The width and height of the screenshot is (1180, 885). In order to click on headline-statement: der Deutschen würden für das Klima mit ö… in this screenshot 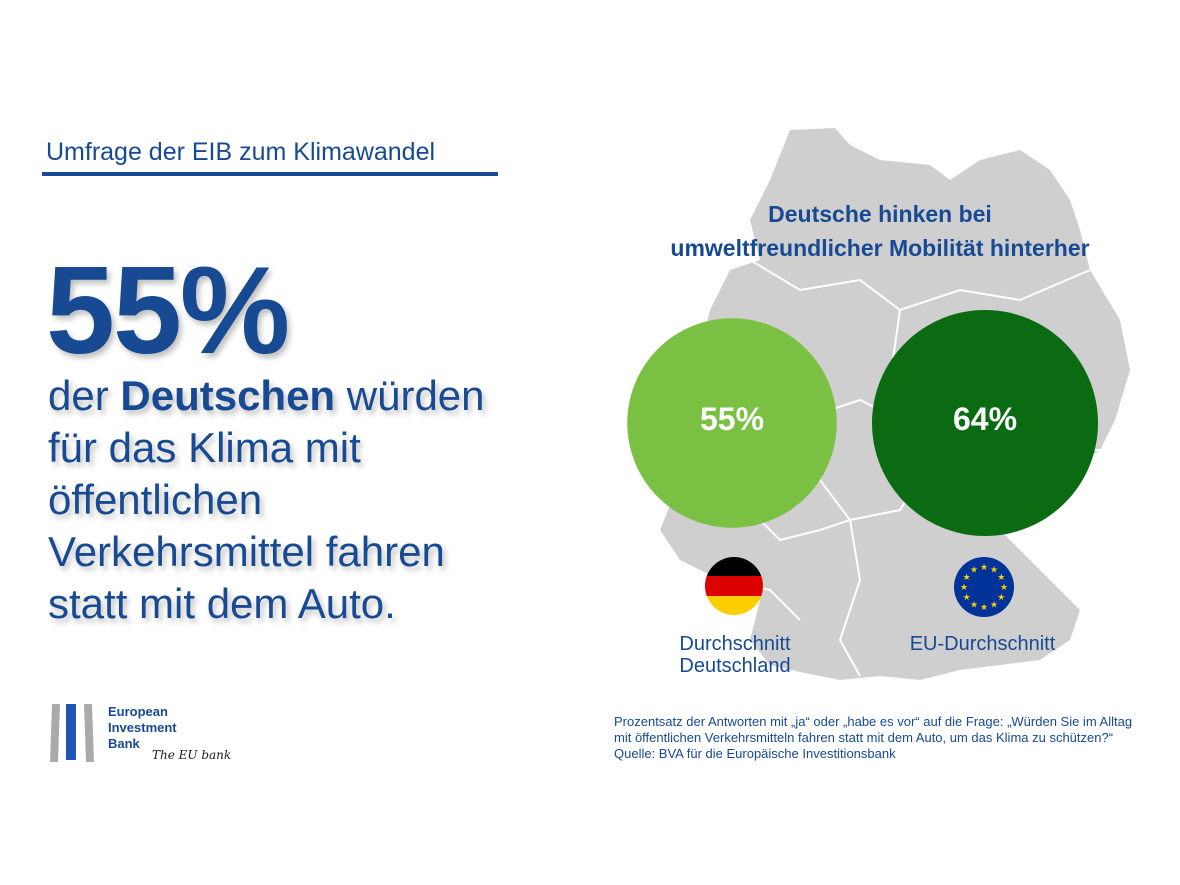, I will do `click(308, 500)`.